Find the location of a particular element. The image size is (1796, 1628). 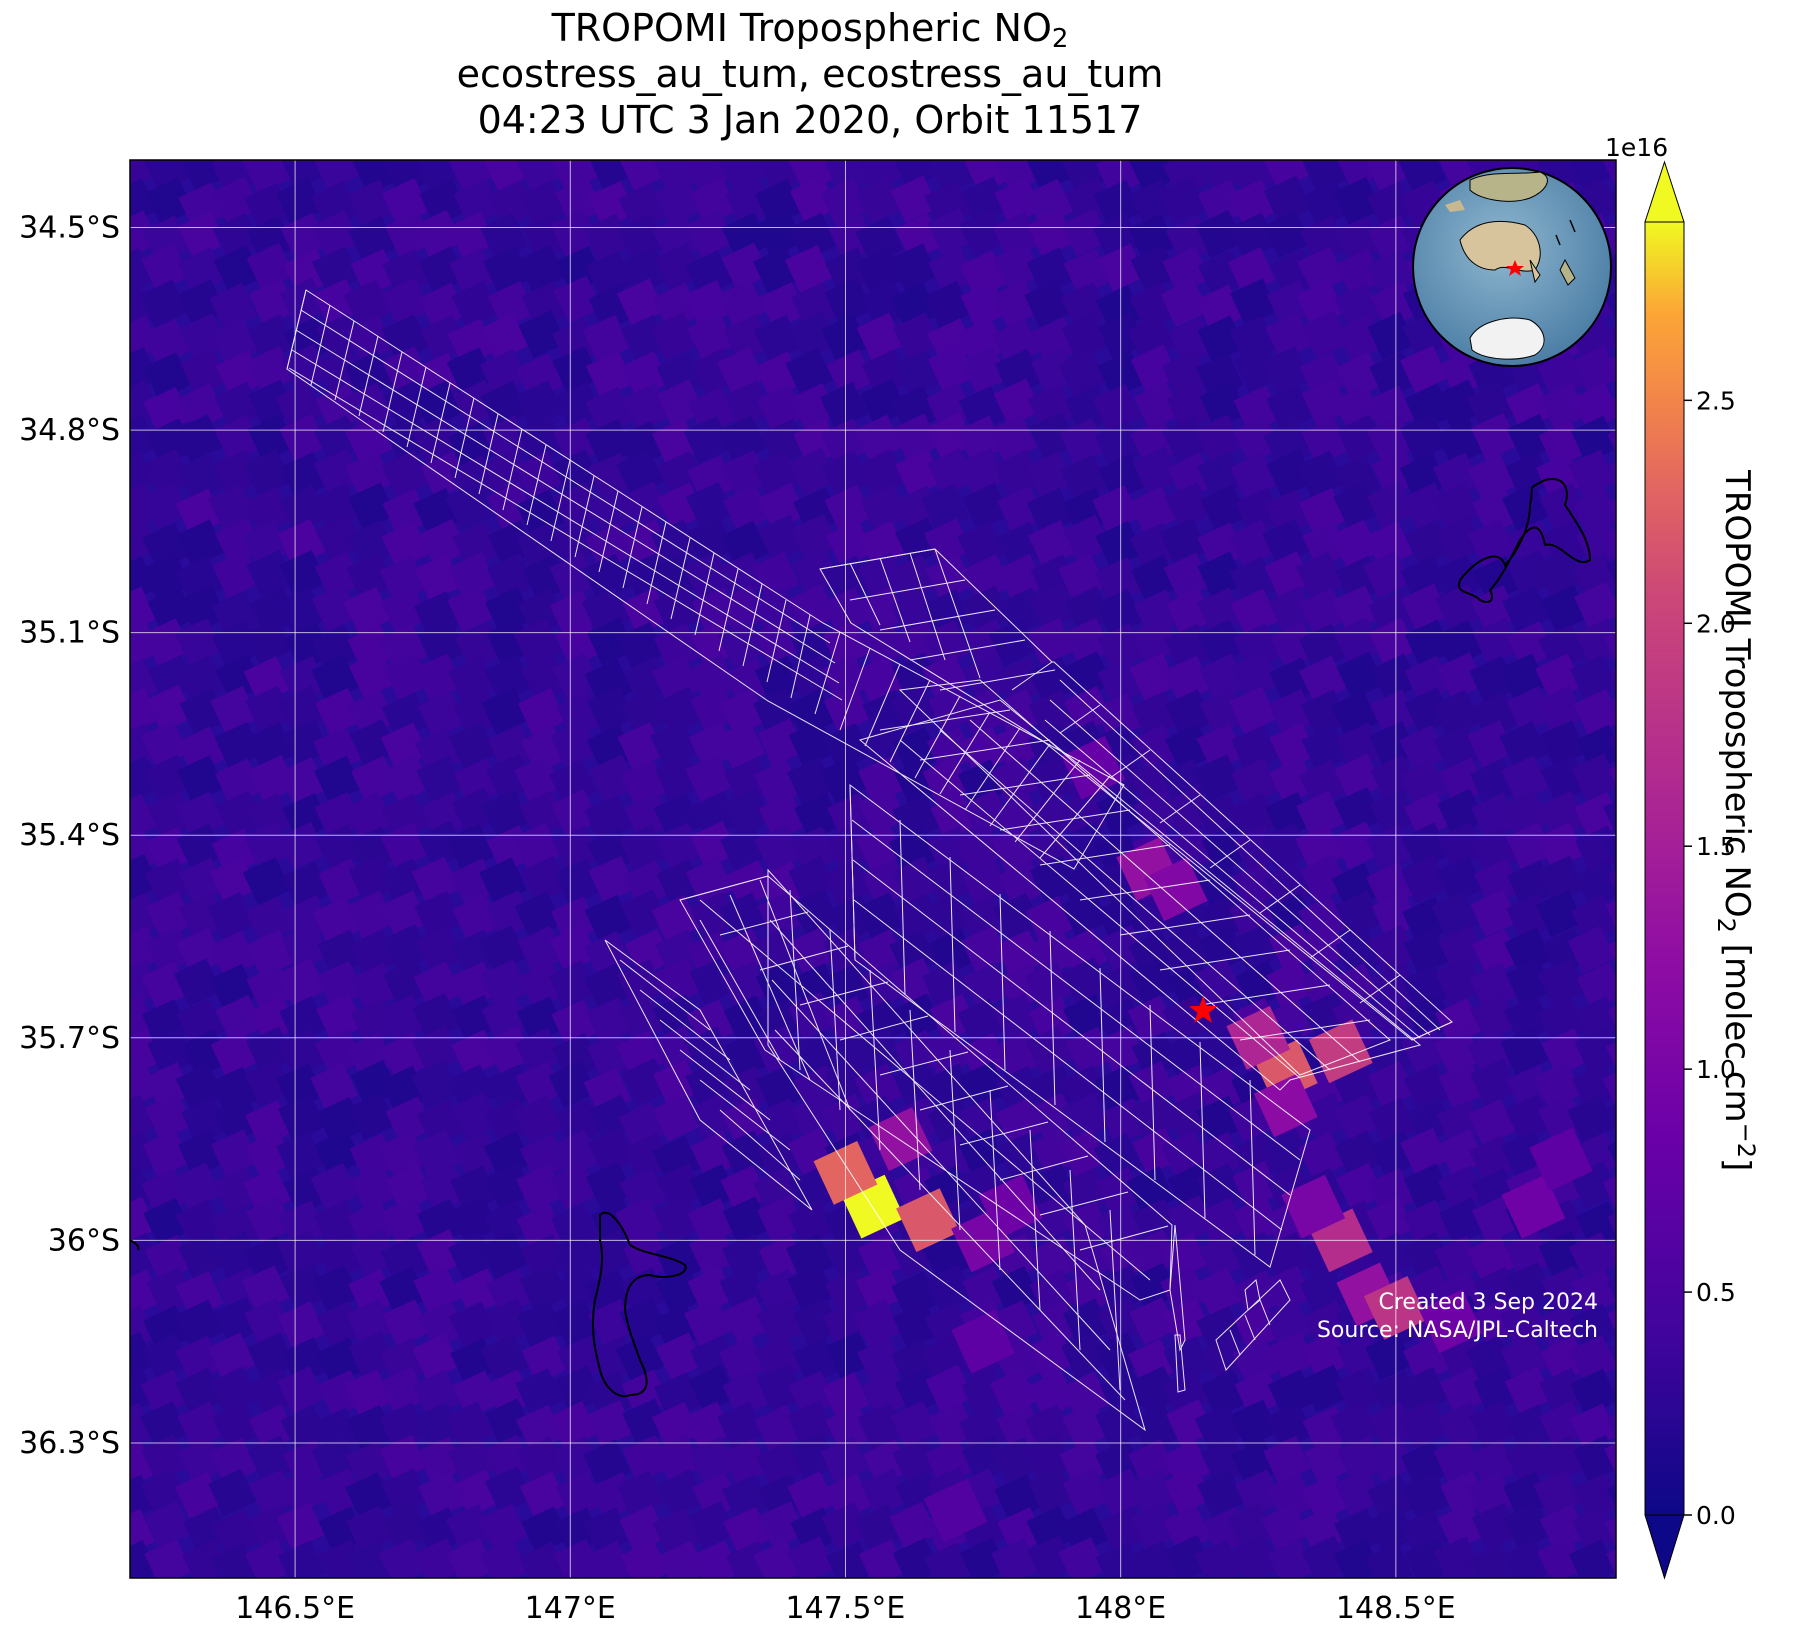

colorbar-tick-label: 0.0 is located at coordinates (1716, 1515).